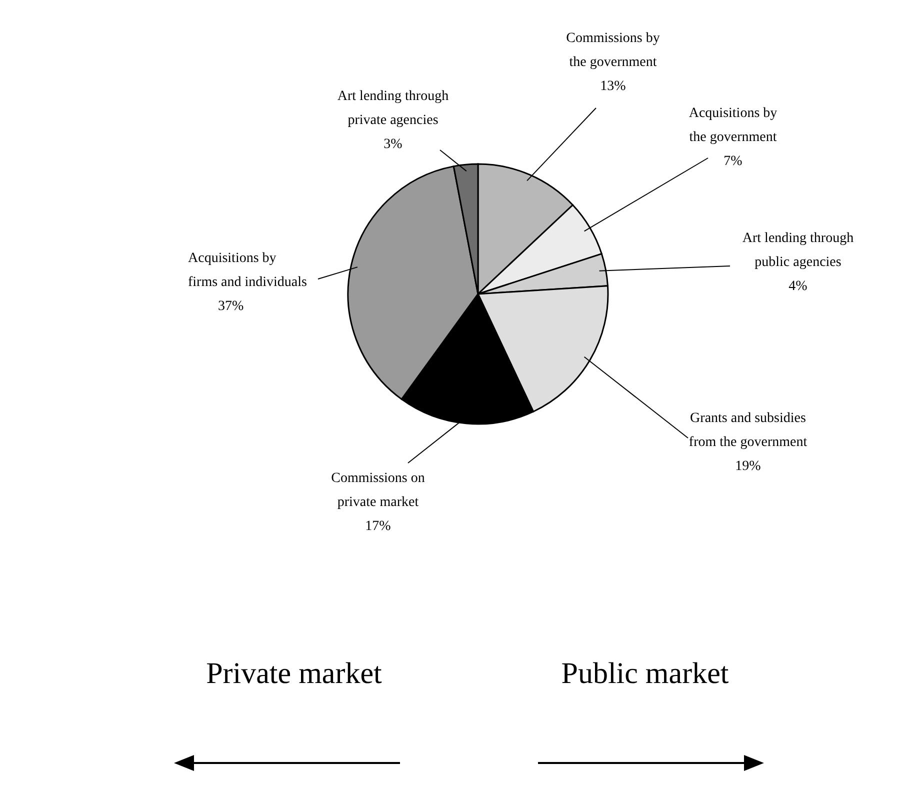 The width and height of the screenshot is (904, 805). I want to click on text: Public market, so click(645, 673).